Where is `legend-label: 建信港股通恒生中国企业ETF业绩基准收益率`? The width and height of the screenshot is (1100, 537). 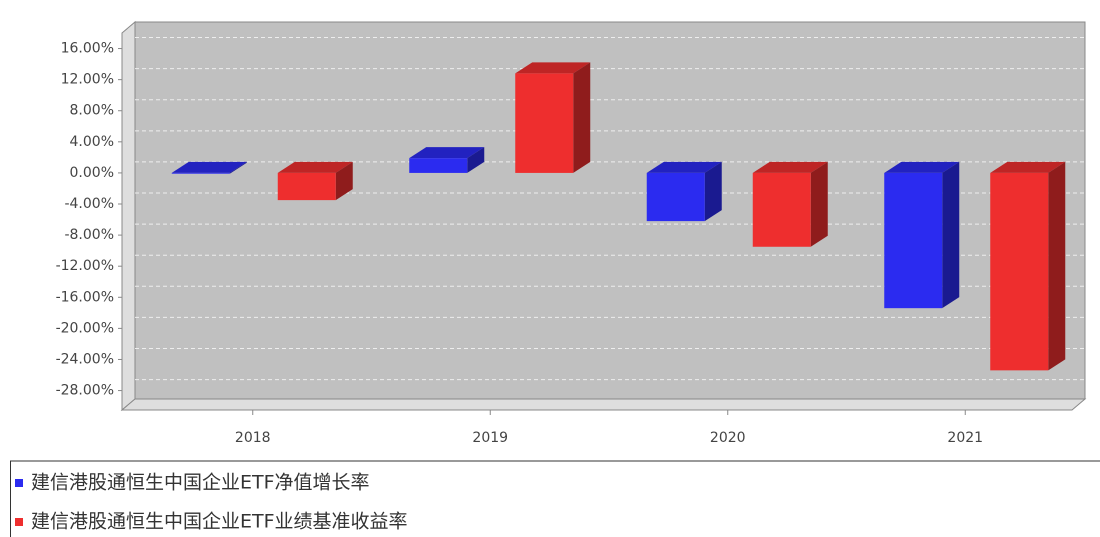 legend-label: 建信港股通恒生中国企业ETF业绩基准收益率 is located at coordinates (219, 522).